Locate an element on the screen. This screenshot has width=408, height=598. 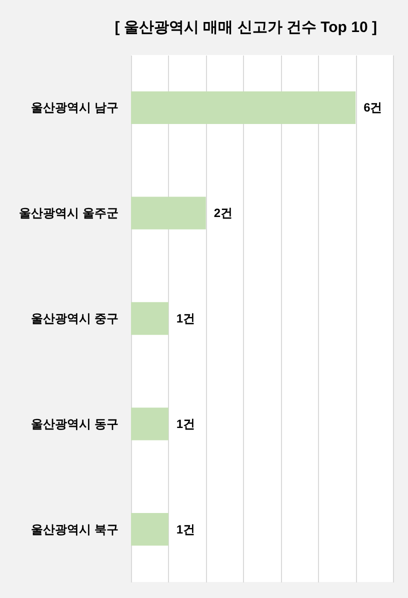
y-tick-label: 울산광역시 남구 is located at coordinates (74, 107).